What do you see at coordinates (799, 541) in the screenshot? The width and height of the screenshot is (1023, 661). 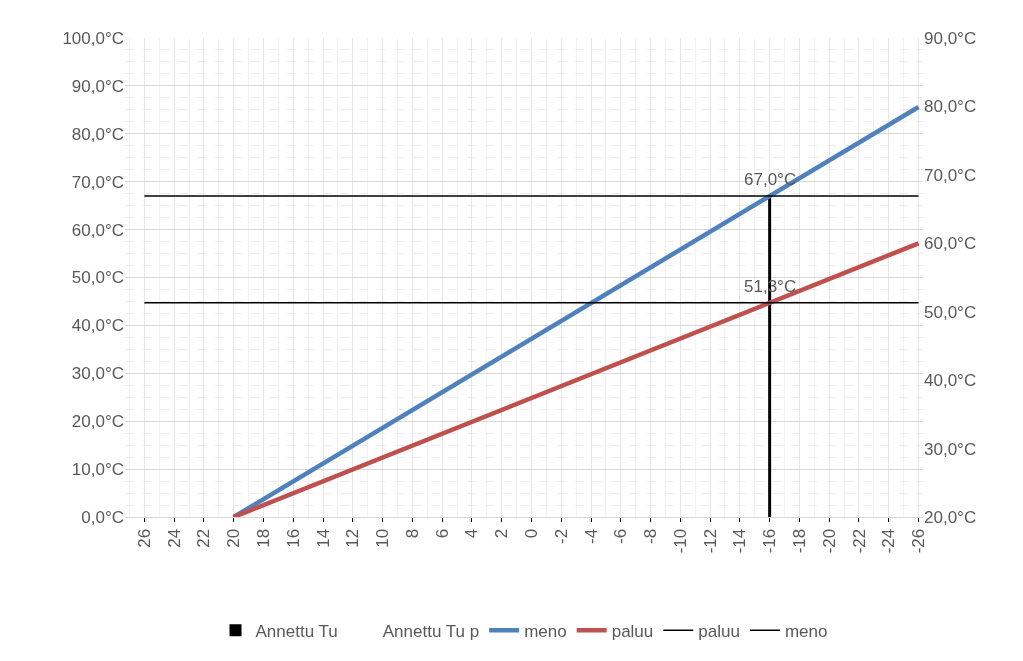 I see `x-tick-label: -18` at bounding box center [799, 541].